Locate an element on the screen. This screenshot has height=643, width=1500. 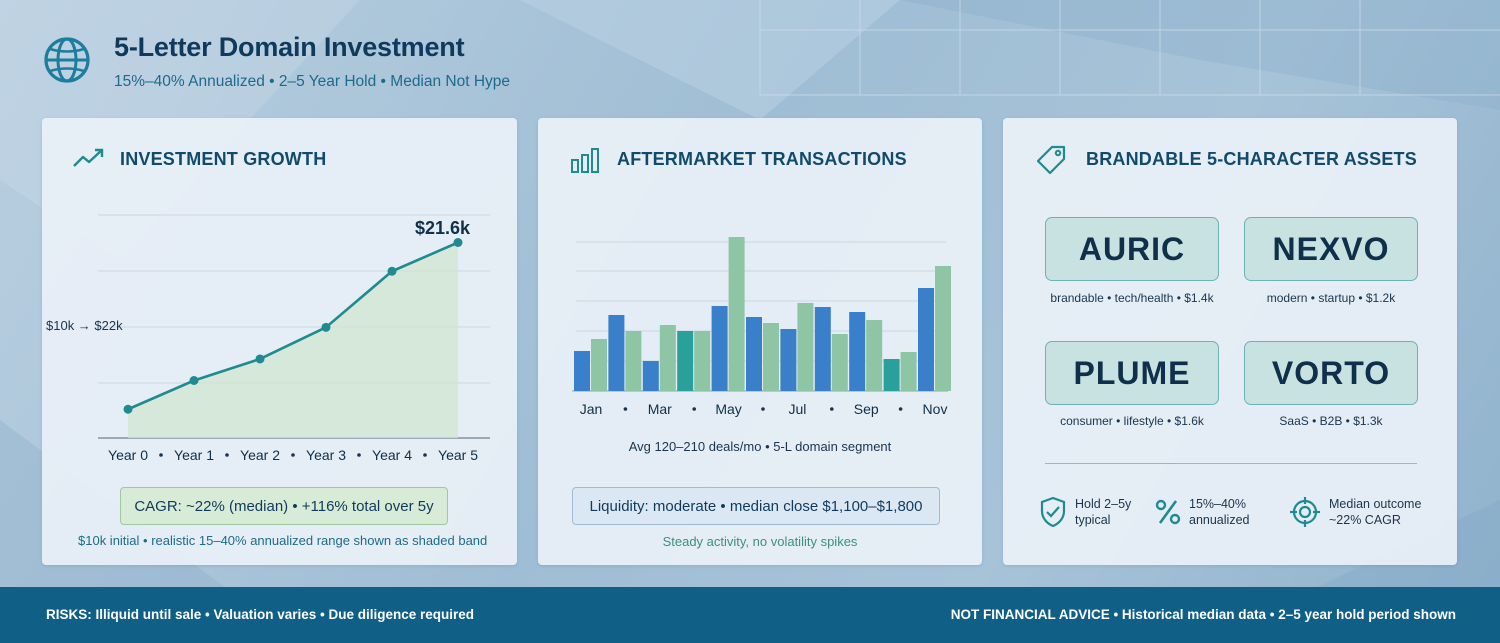
feature-annualized-text: 15%–40% annualized is located at coordinates (1219, 512).